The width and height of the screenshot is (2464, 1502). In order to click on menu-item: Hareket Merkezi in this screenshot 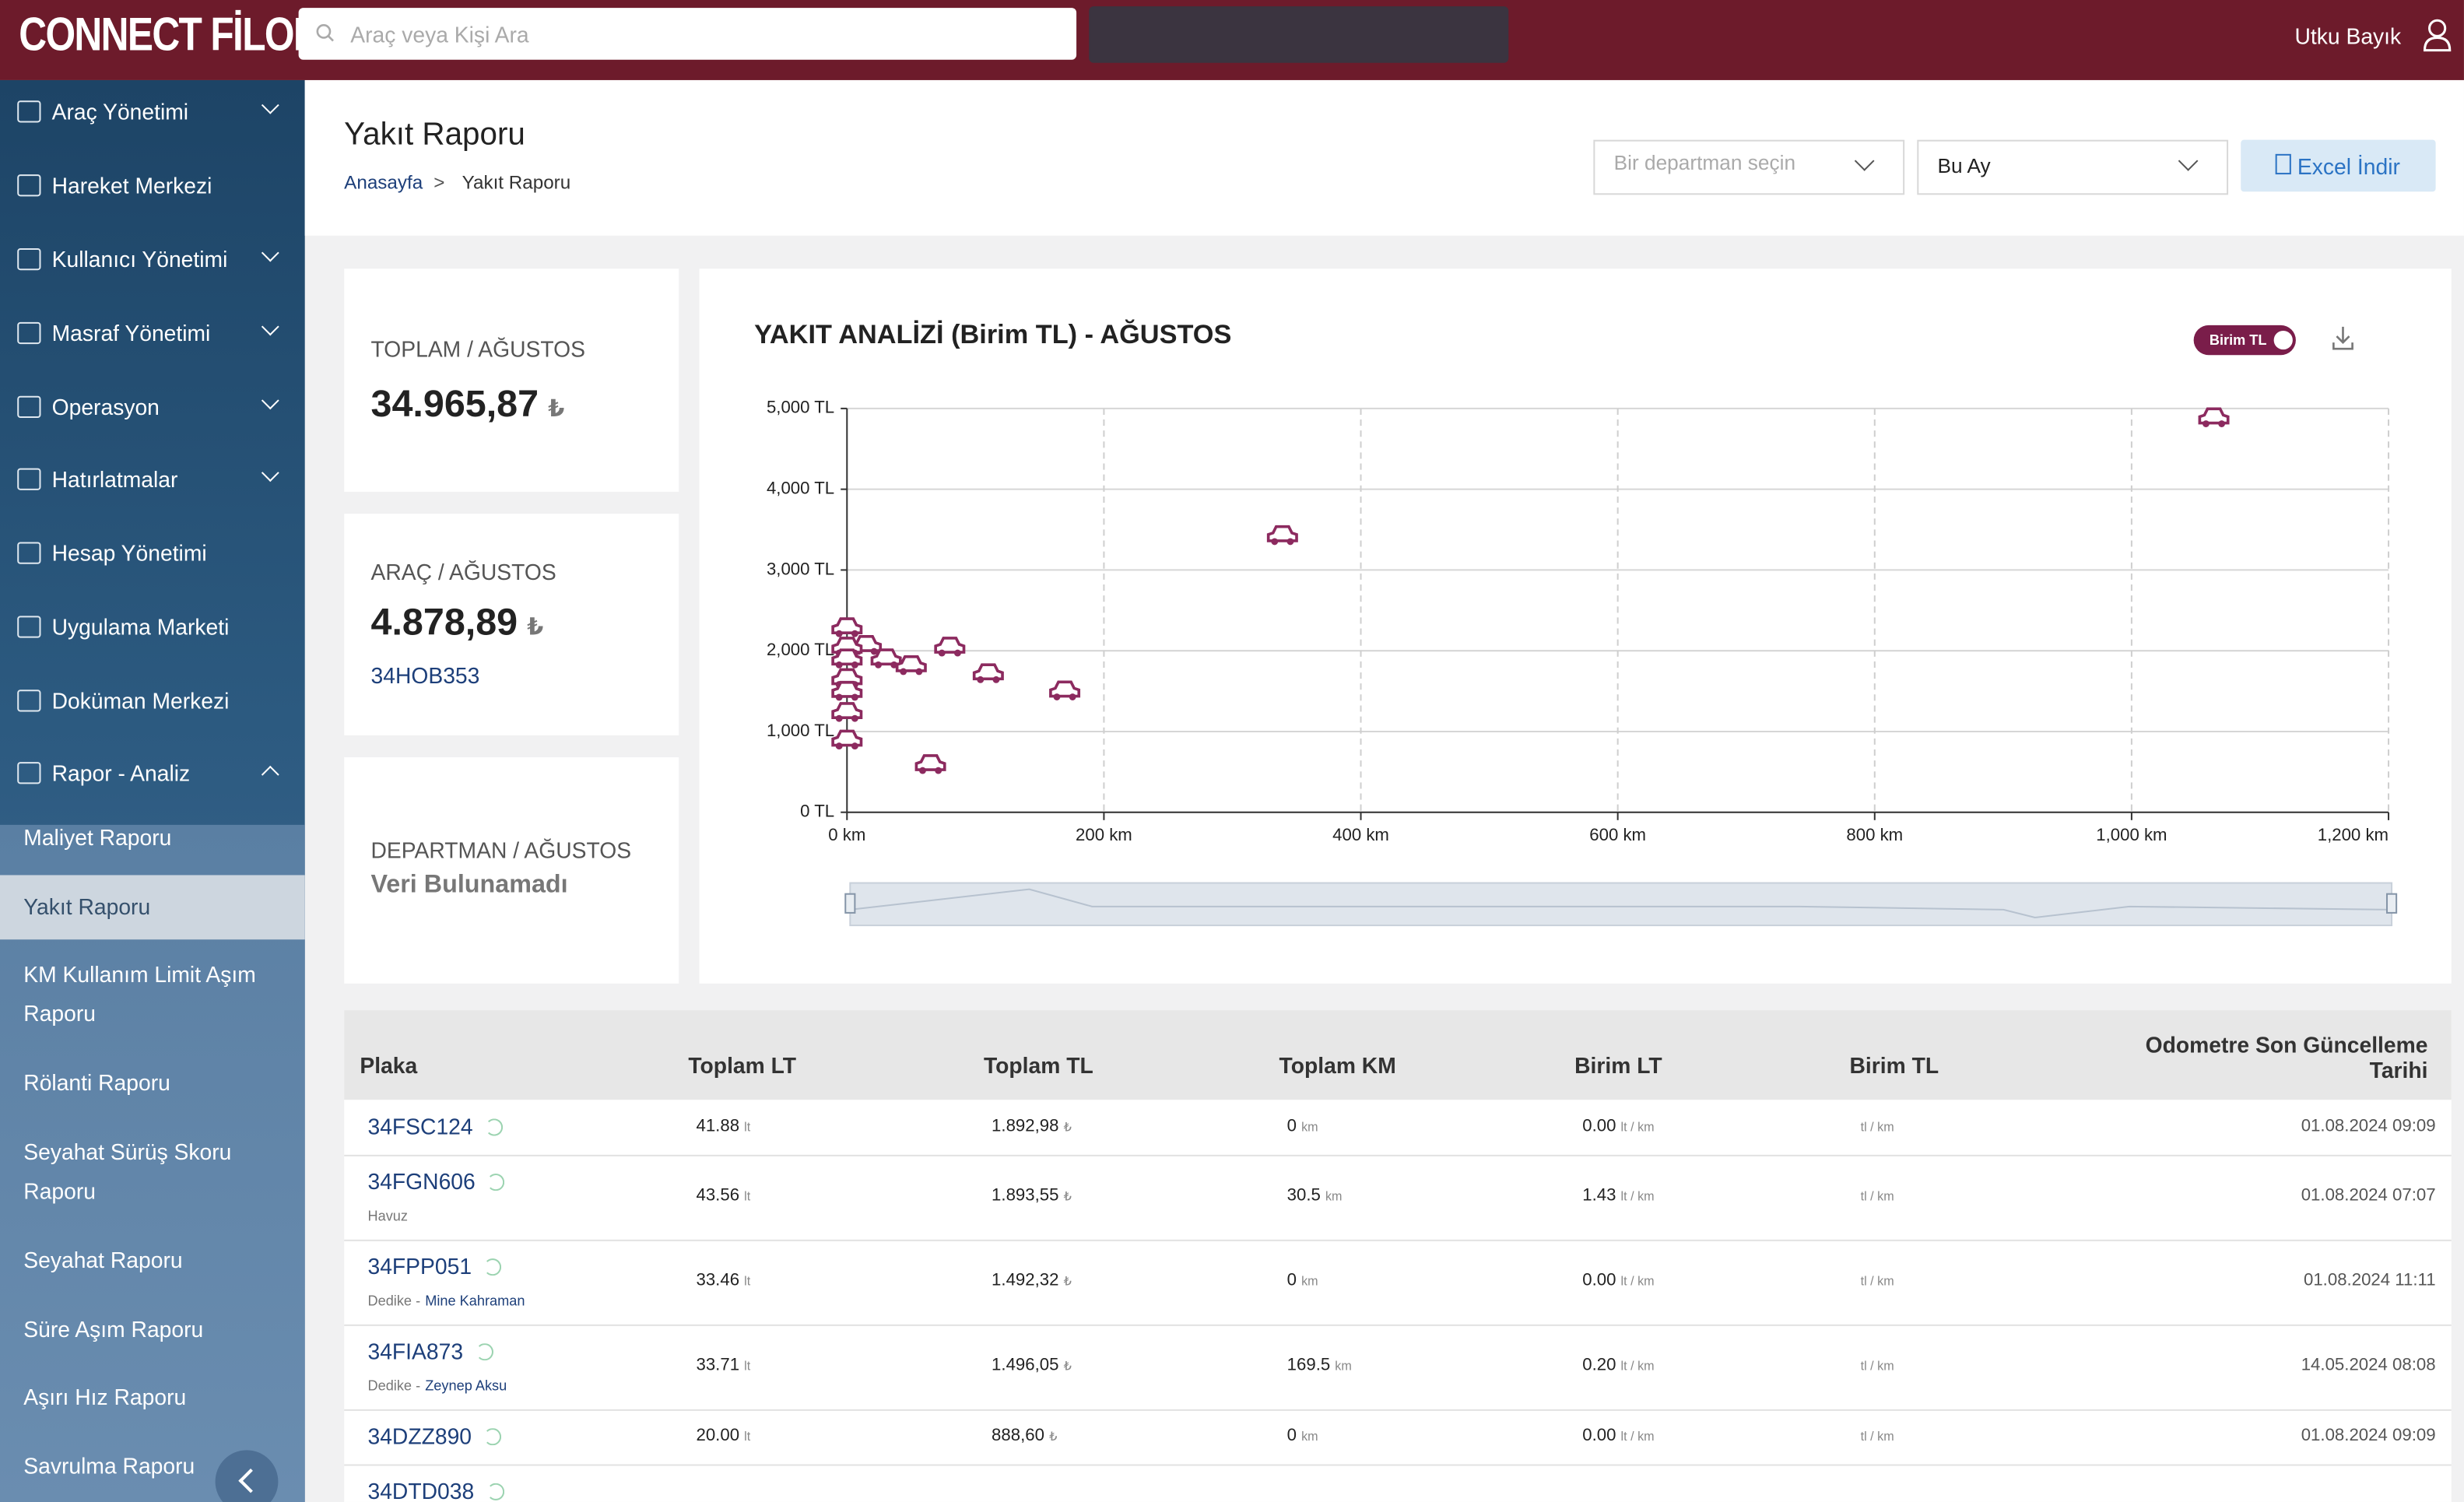, I will do `click(152, 187)`.